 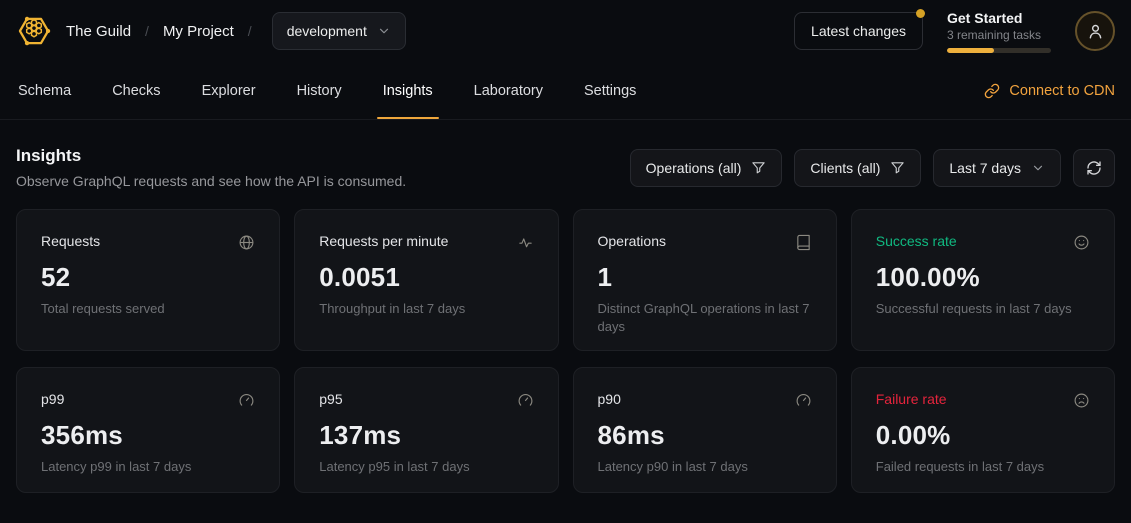 What do you see at coordinates (45, 90) in the screenshot?
I see `tab-schema: Schema` at bounding box center [45, 90].